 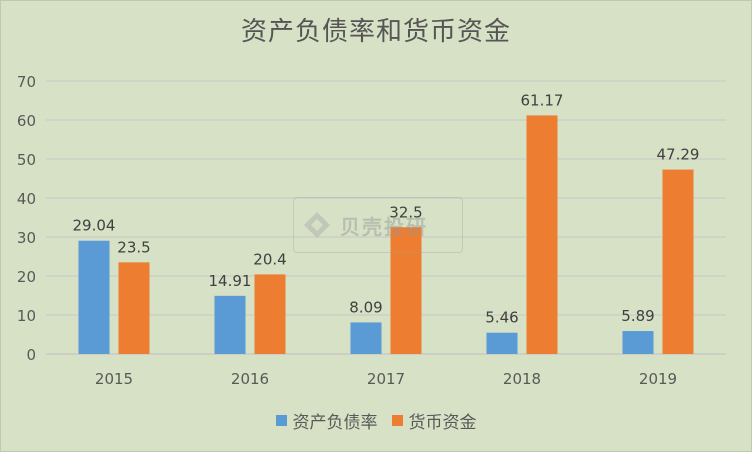 I want to click on data-label: 5.89, so click(x=637, y=316).